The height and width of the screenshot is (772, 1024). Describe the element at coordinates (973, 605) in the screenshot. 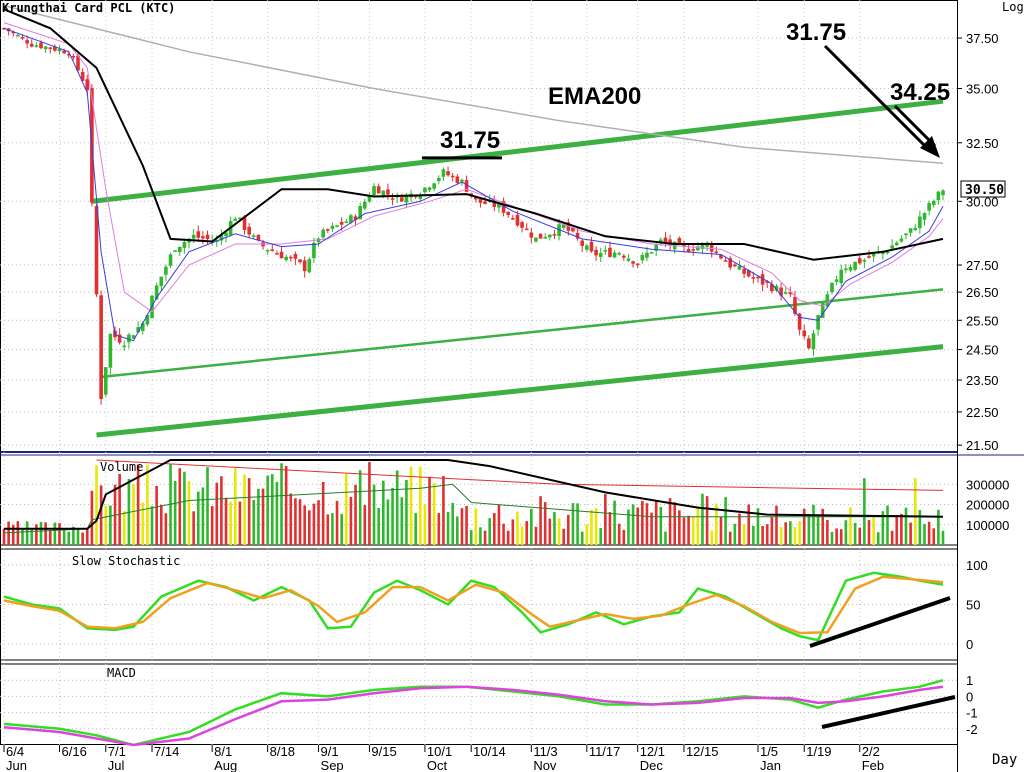

I see `stochastic-tick-label: 50` at that location.